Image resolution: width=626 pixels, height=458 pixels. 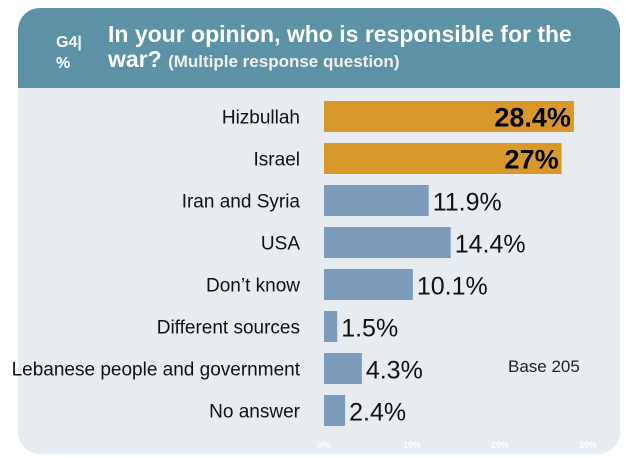 I want to click on value-label: 10.1%, so click(x=452, y=287).